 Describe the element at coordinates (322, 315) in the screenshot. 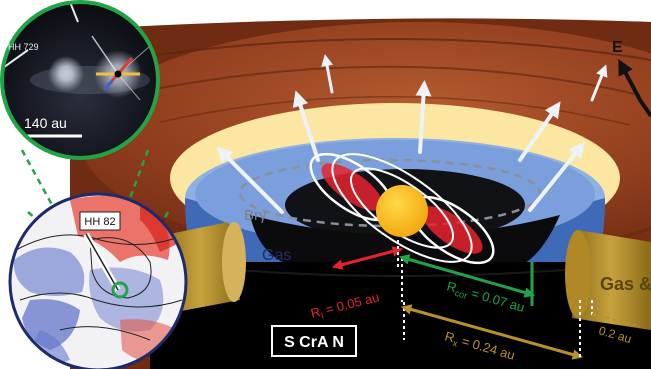

I see `rt-subscript: t` at that location.